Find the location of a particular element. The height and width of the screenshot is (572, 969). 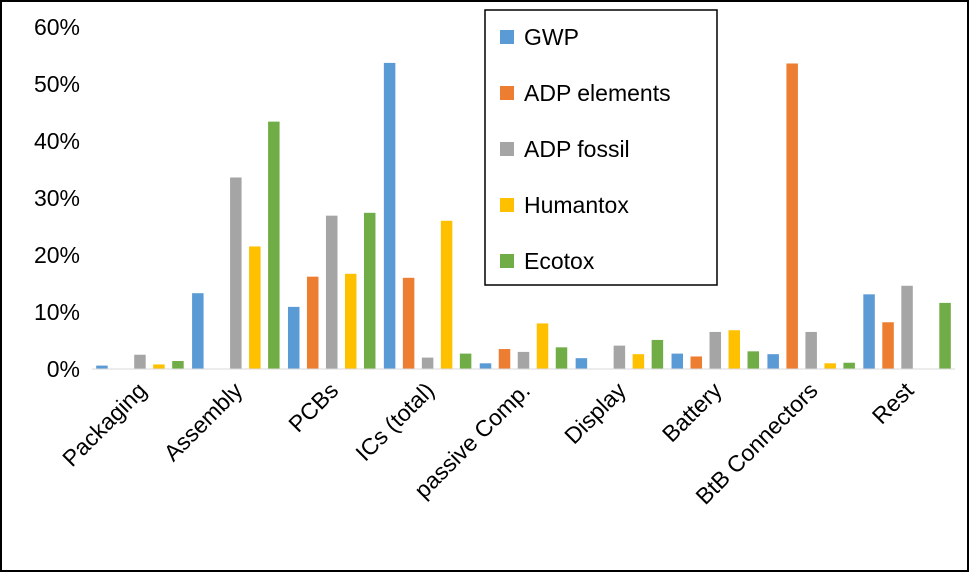

y-tick-label: 50% is located at coordinates (57, 84).